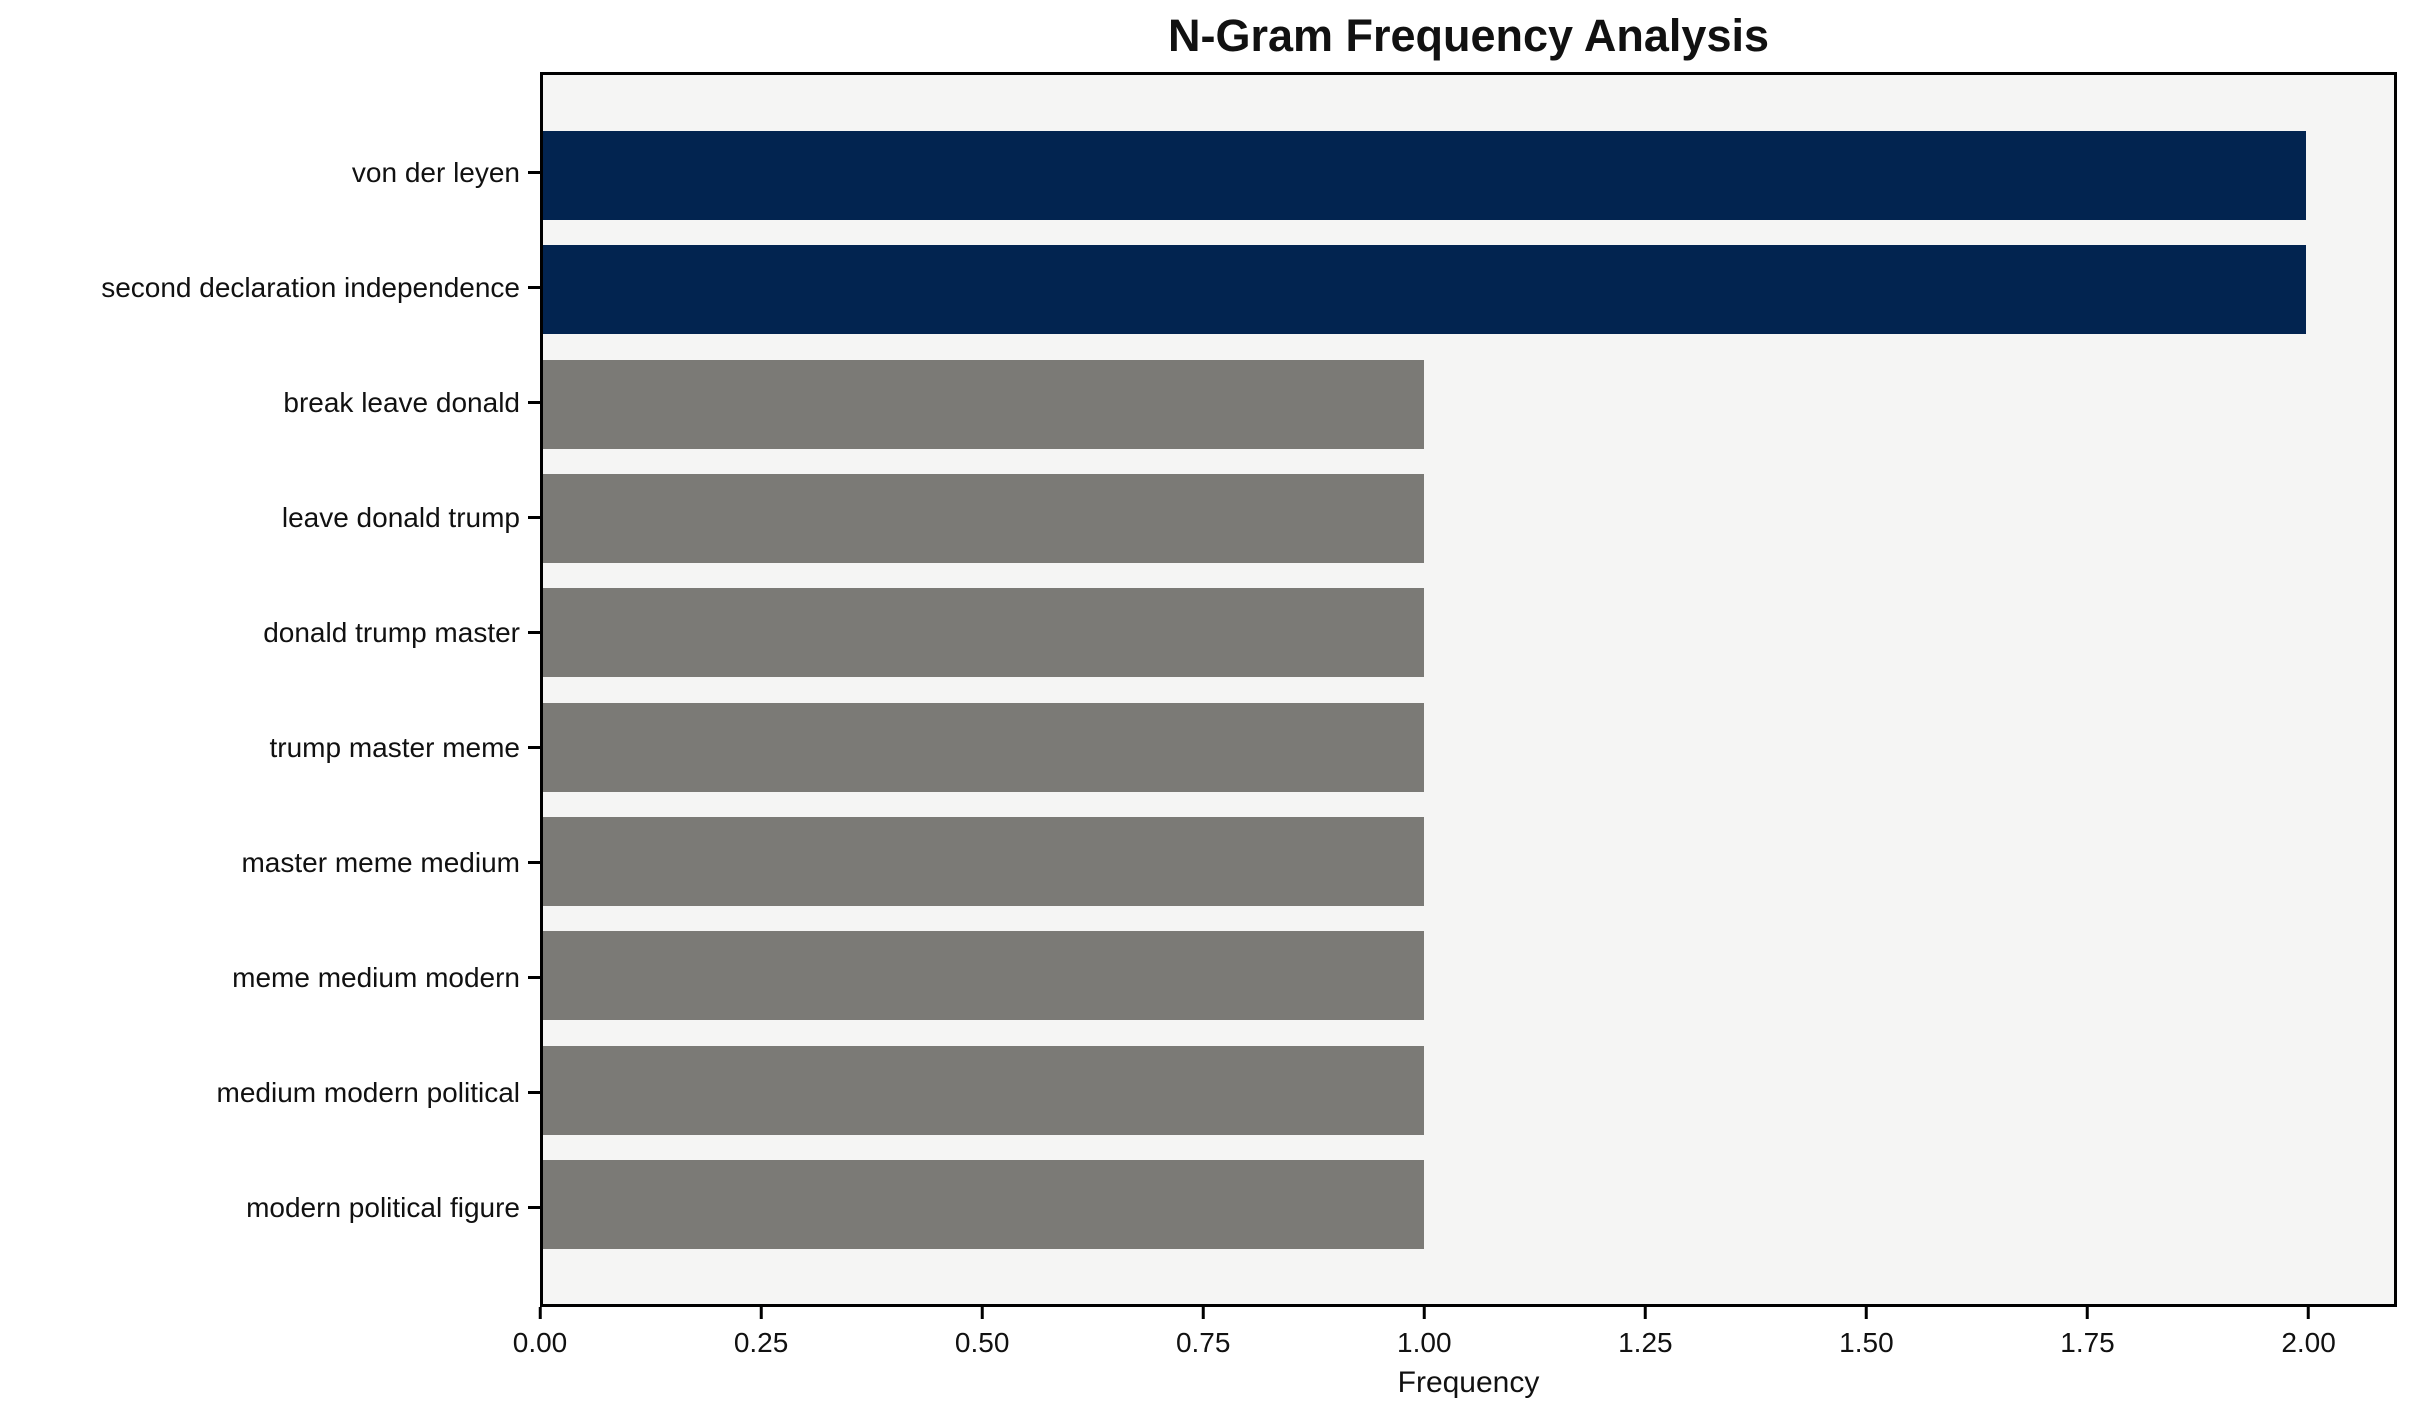 The image size is (2418, 1414). Describe the element at coordinates (1645, 1342) in the screenshot. I see `x-tick-label: 1.25` at that location.